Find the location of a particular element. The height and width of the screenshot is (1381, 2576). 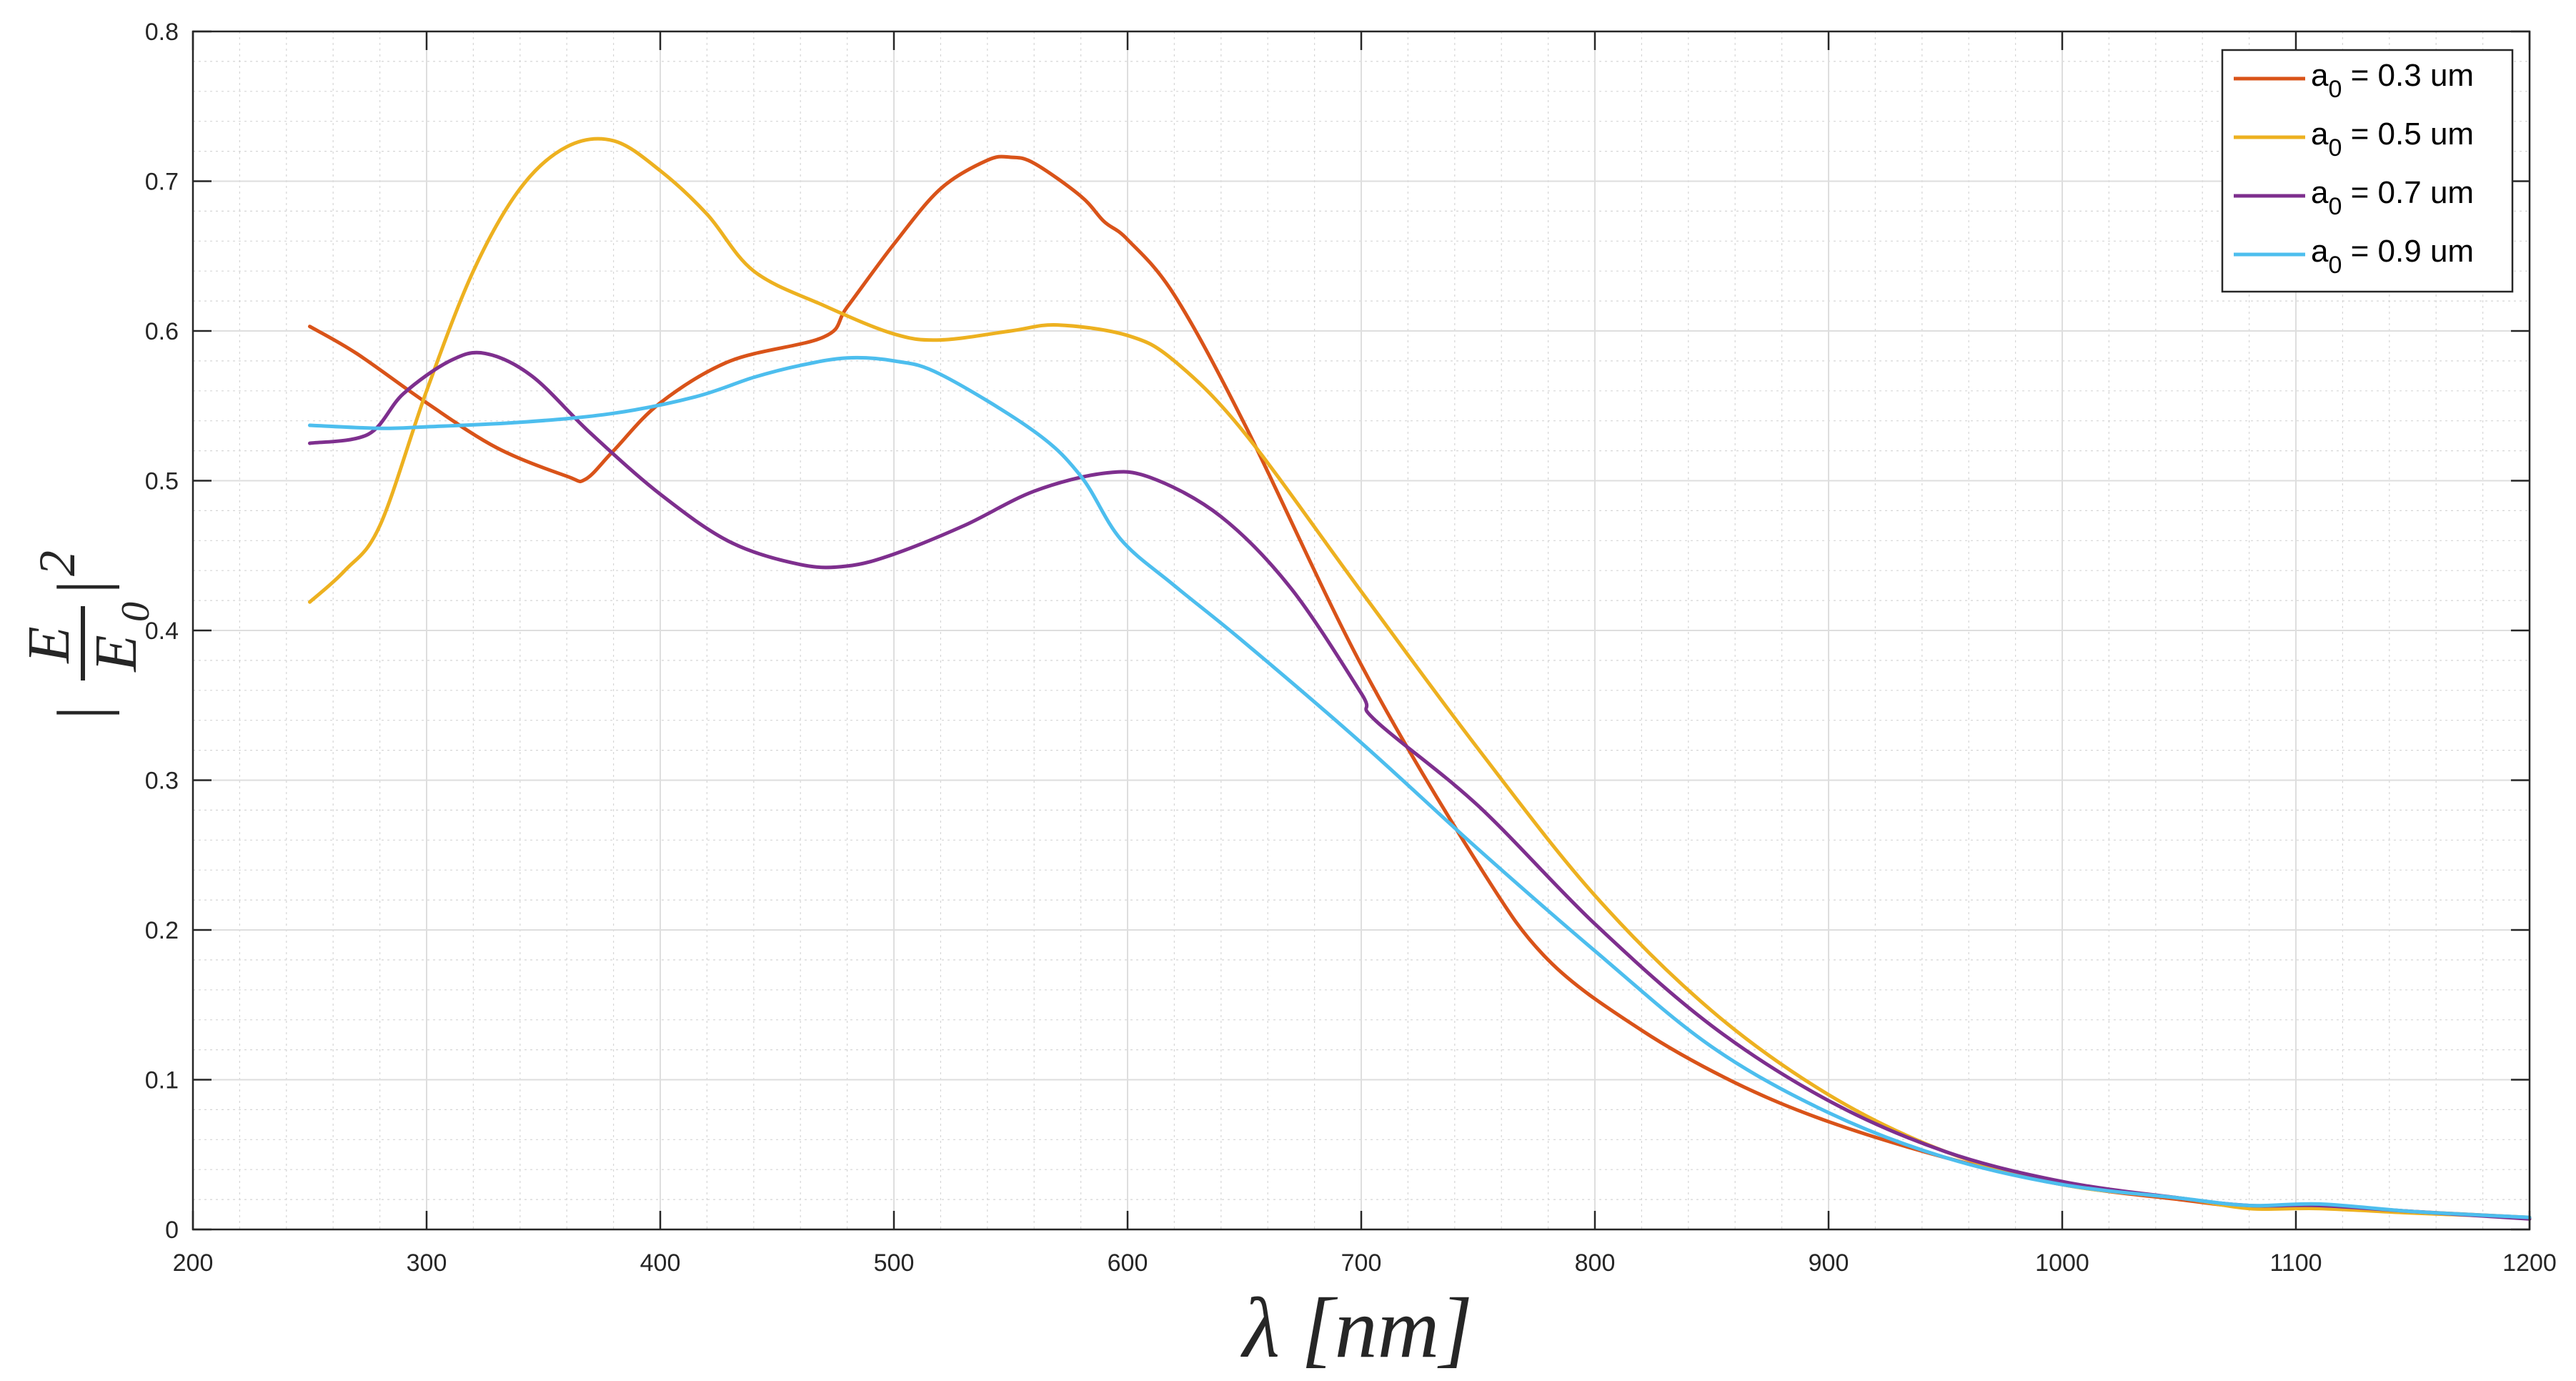

legend-label-4: a0 = 0.9 um is located at coordinates (2392, 256).